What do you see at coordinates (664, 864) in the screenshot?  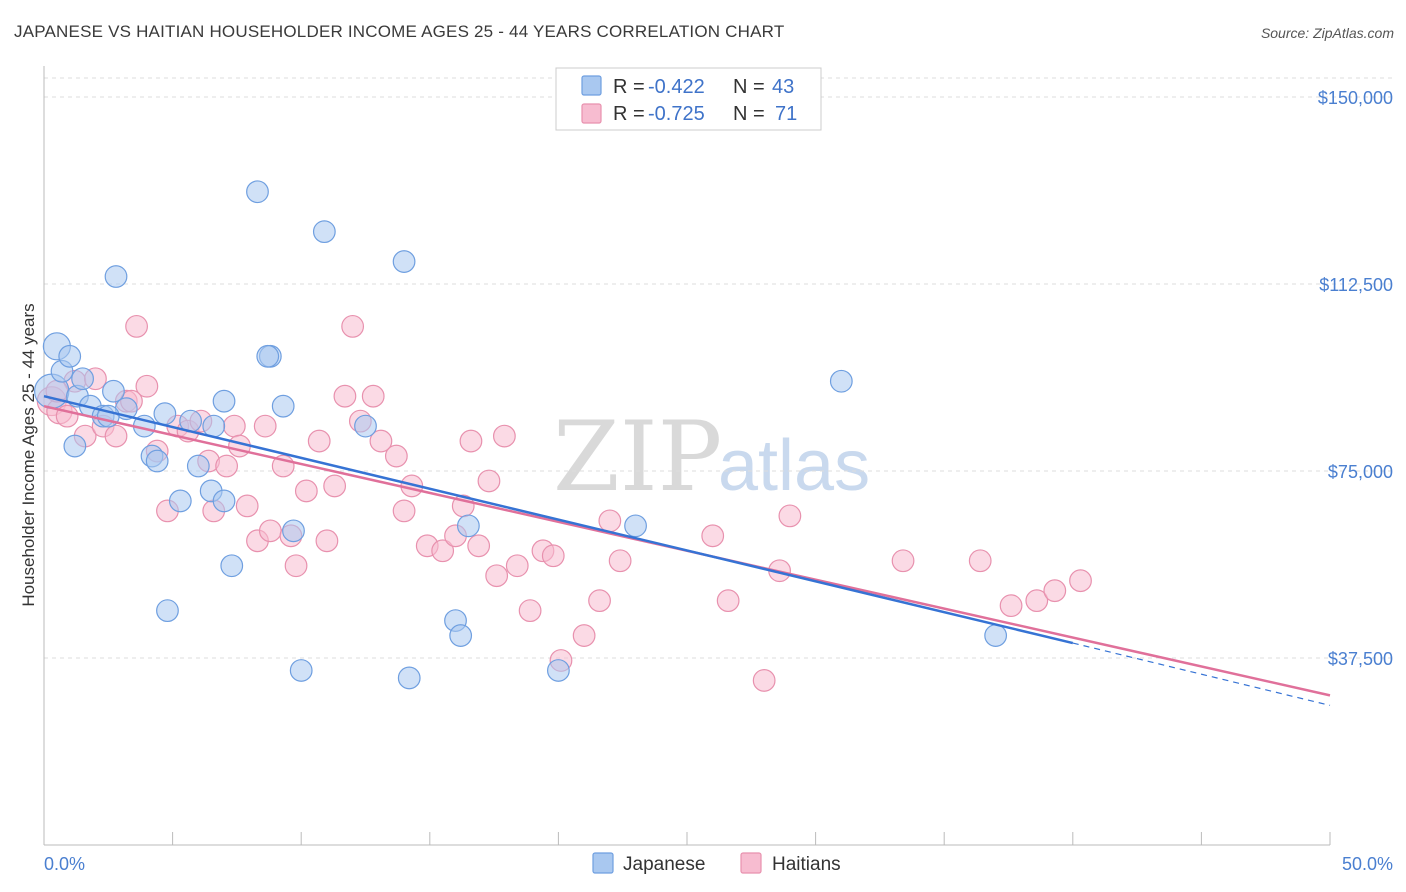 I see `bottom-legend-label-japanese: Japanese` at bounding box center [664, 864].